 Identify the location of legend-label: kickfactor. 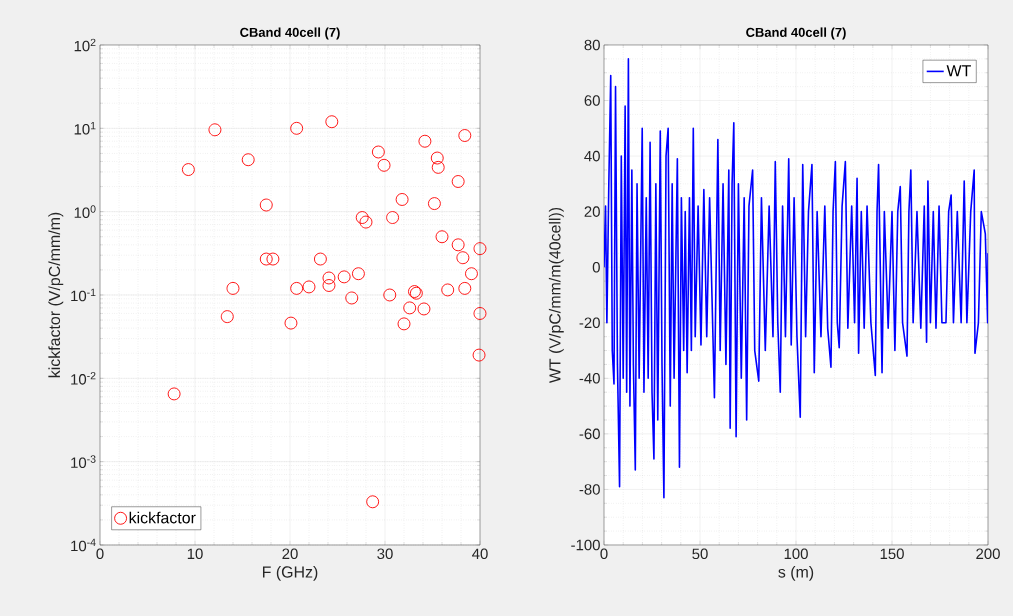
(162, 517).